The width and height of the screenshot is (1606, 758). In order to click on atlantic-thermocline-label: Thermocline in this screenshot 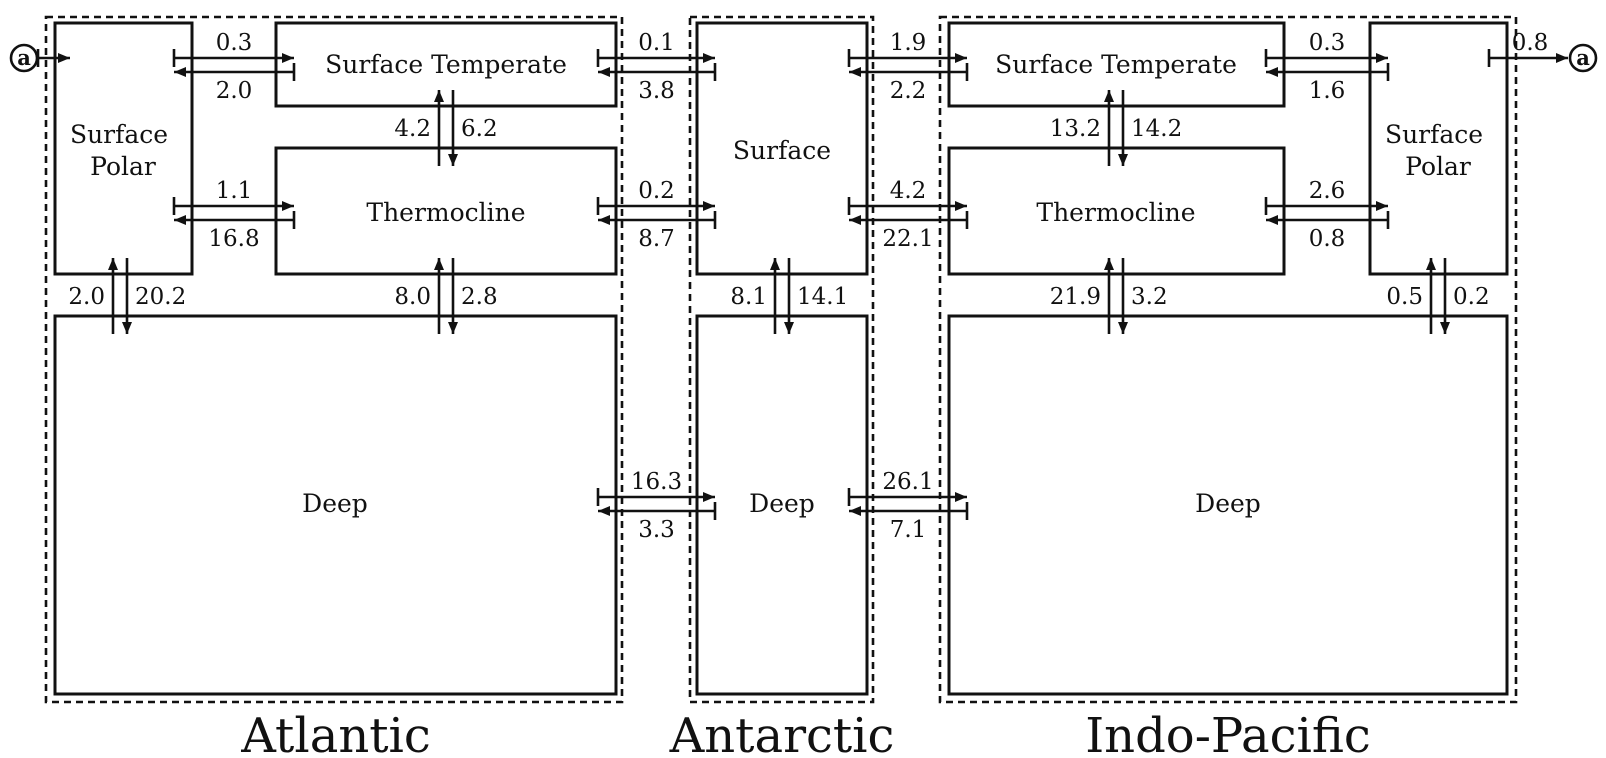, I will do `click(445, 212)`.